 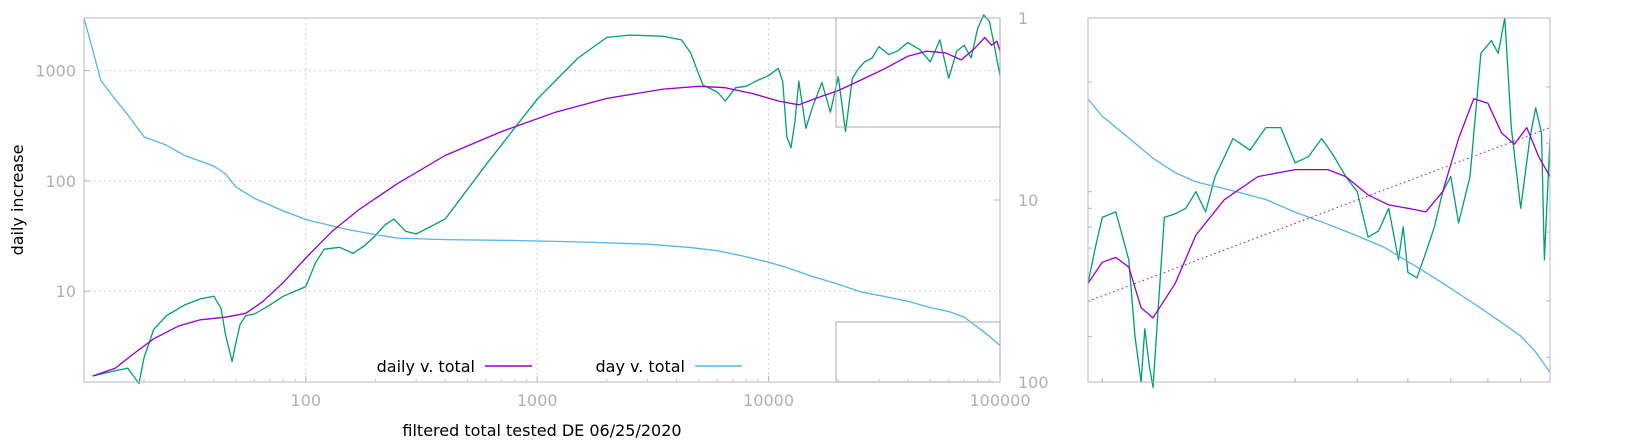 What do you see at coordinates (537, 400) in the screenshot?
I see `x-tick-label-1: 1000` at bounding box center [537, 400].